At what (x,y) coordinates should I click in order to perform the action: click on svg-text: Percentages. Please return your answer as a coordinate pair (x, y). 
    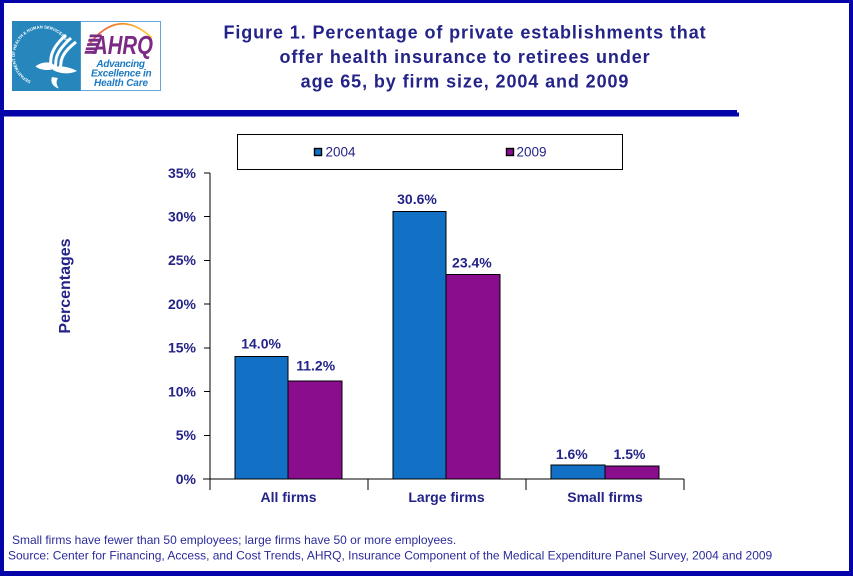
    Looking at the image, I should click on (65, 285).